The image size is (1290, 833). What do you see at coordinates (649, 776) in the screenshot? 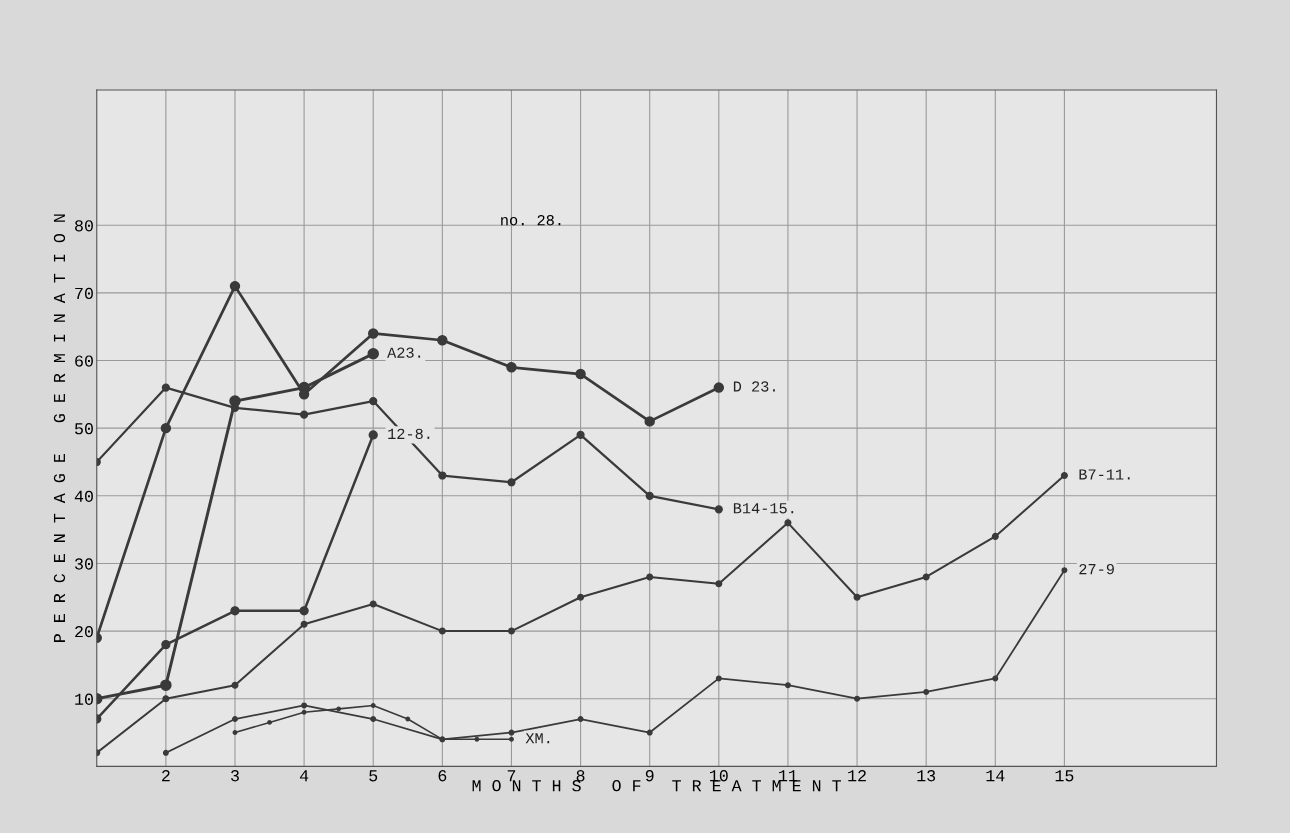
I see `x-tick-label: 9` at bounding box center [649, 776].